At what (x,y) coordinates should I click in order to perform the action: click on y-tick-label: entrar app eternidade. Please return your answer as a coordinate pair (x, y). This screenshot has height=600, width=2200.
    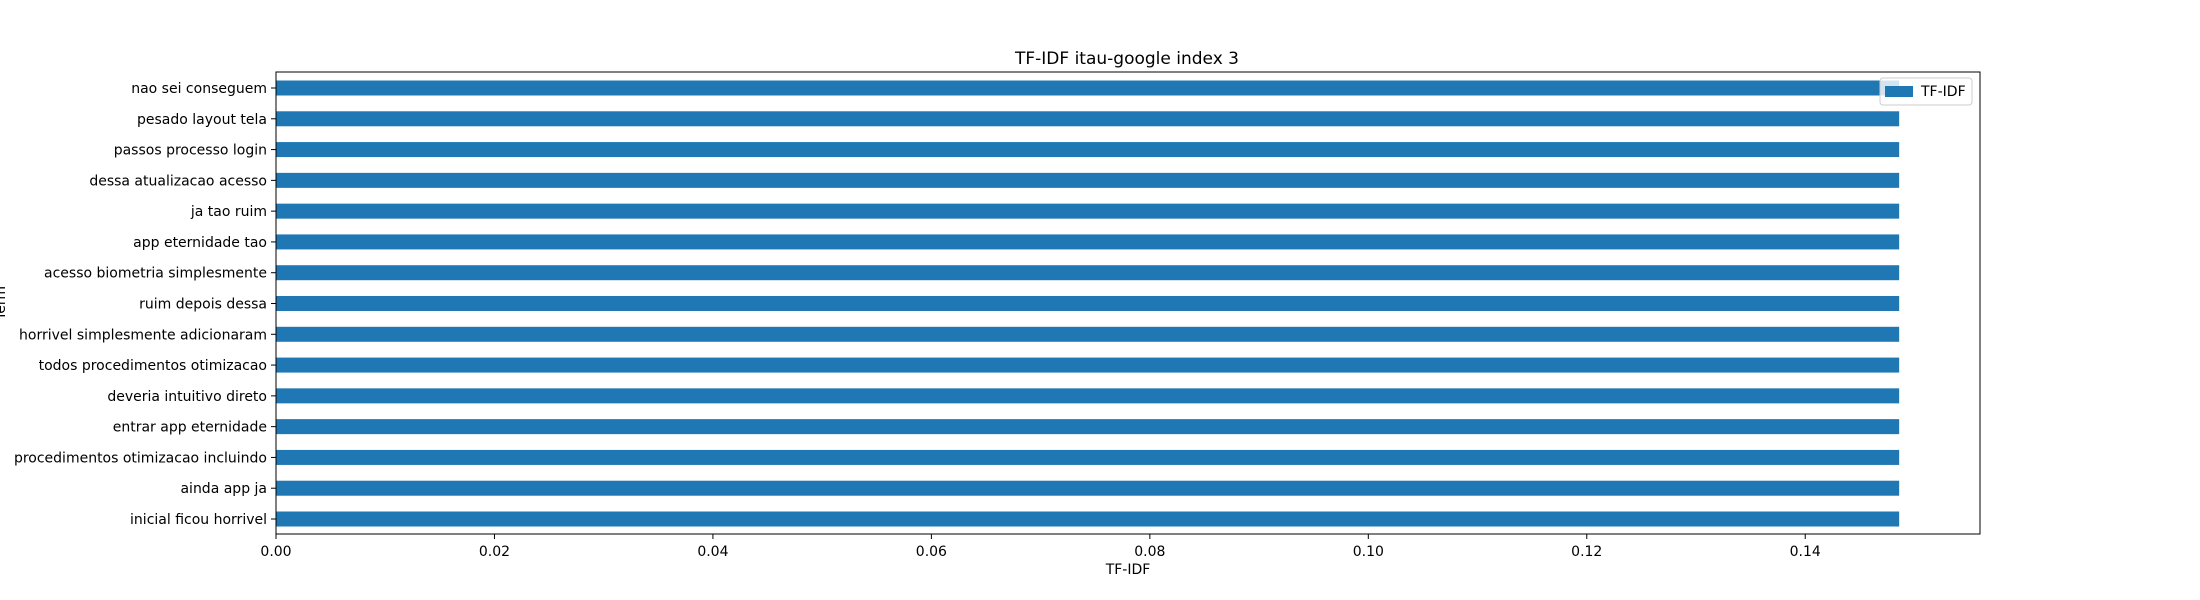
    Looking at the image, I should click on (190, 428).